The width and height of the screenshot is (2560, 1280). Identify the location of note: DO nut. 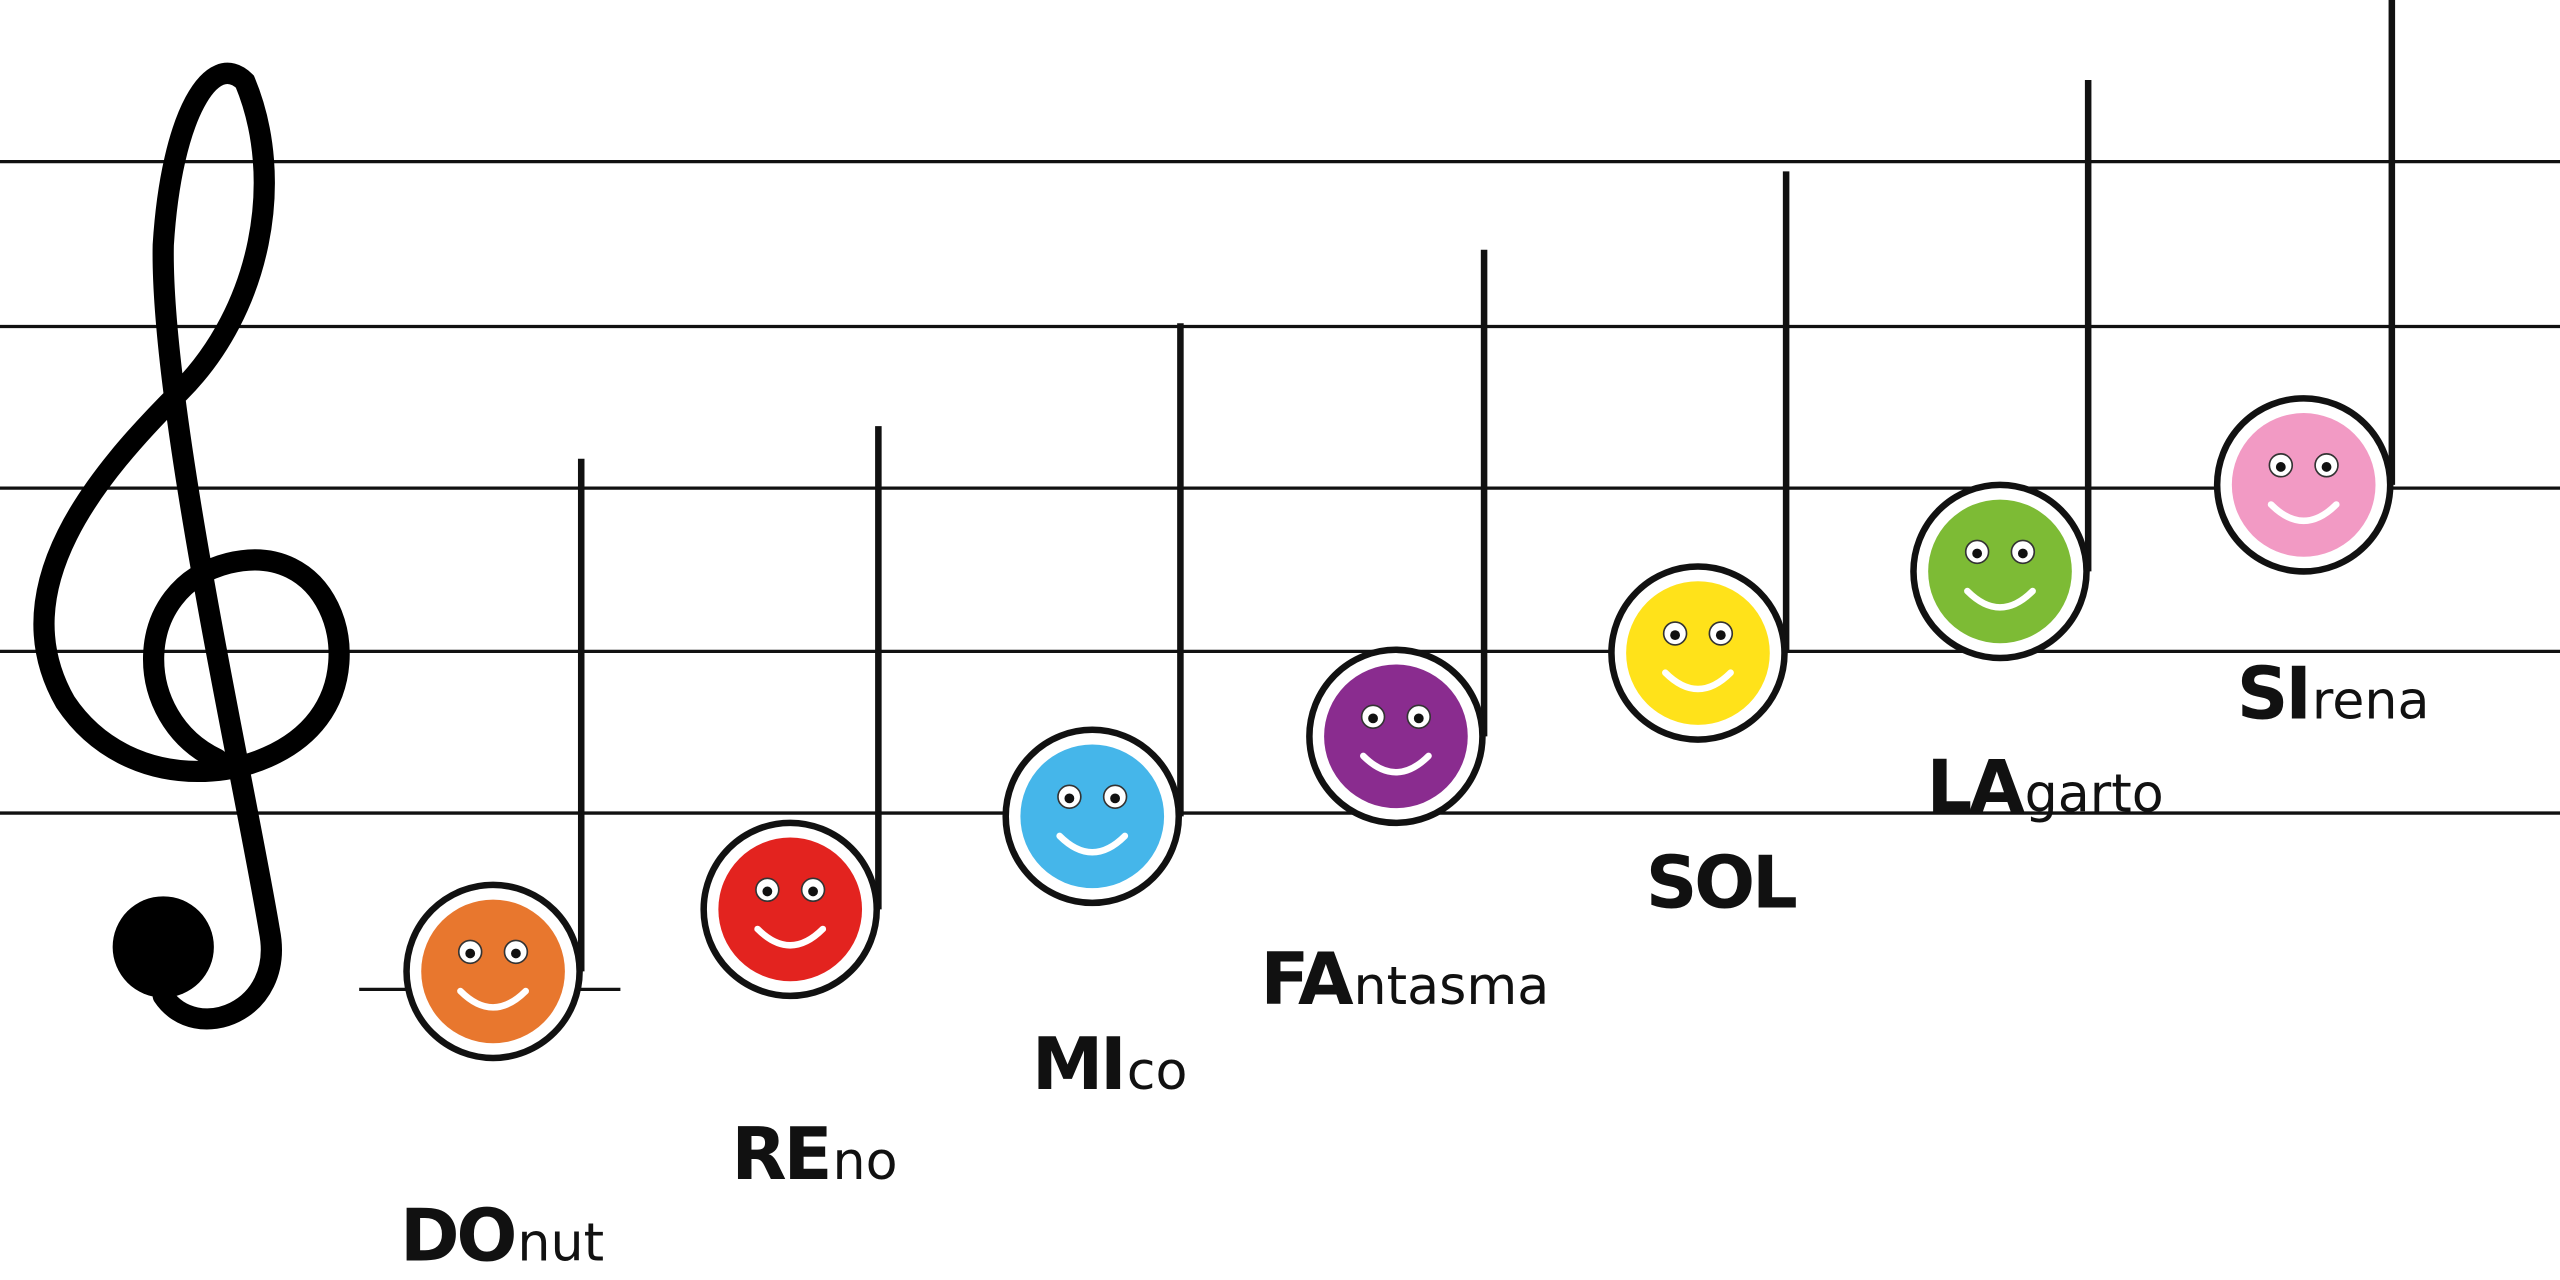
(502, 867).